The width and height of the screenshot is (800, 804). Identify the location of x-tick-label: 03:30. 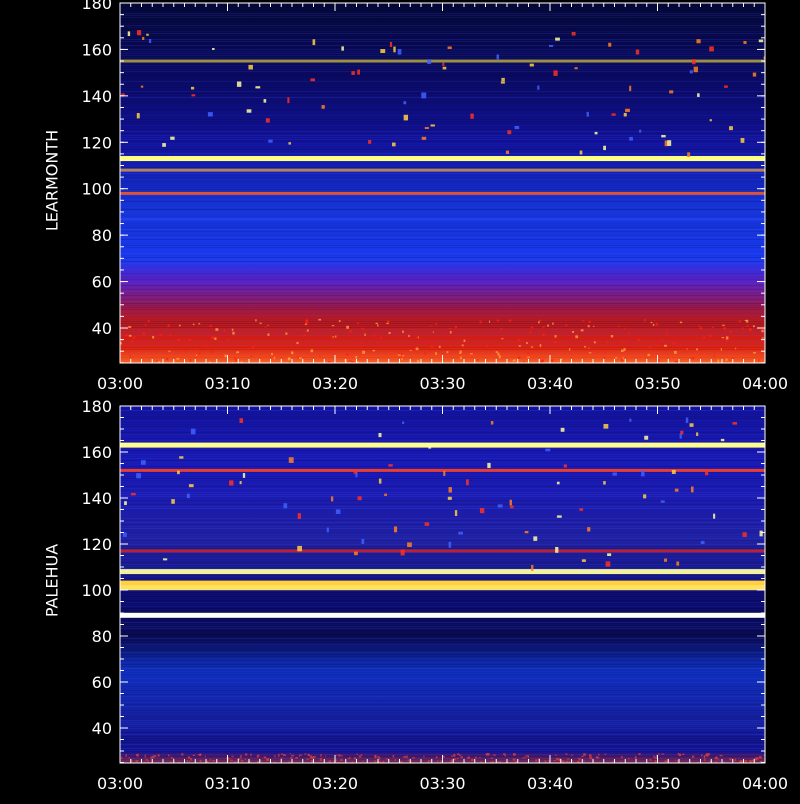
(442, 783).